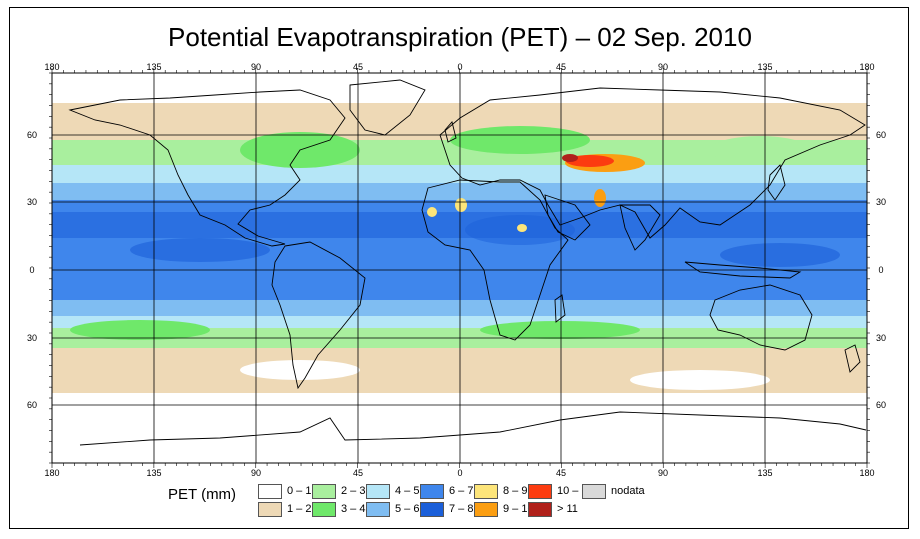  Describe the element at coordinates (407, 491) in the screenshot. I see `legend-label: 4 – 5` at that location.